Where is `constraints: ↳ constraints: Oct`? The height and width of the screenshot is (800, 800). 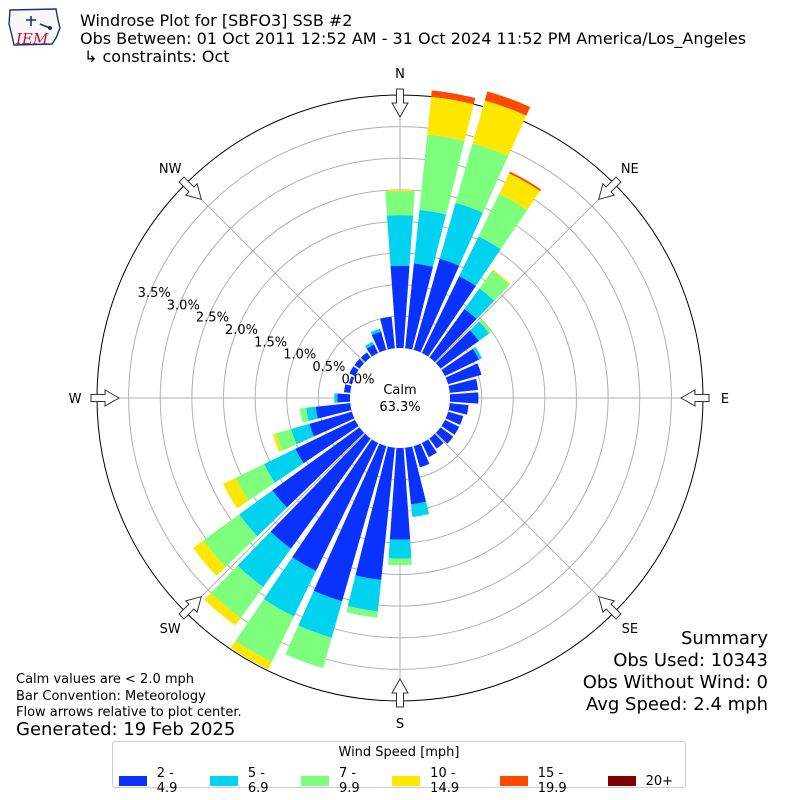
constraints: ↳ constraints: Oct is located at coordinates (157, 56).